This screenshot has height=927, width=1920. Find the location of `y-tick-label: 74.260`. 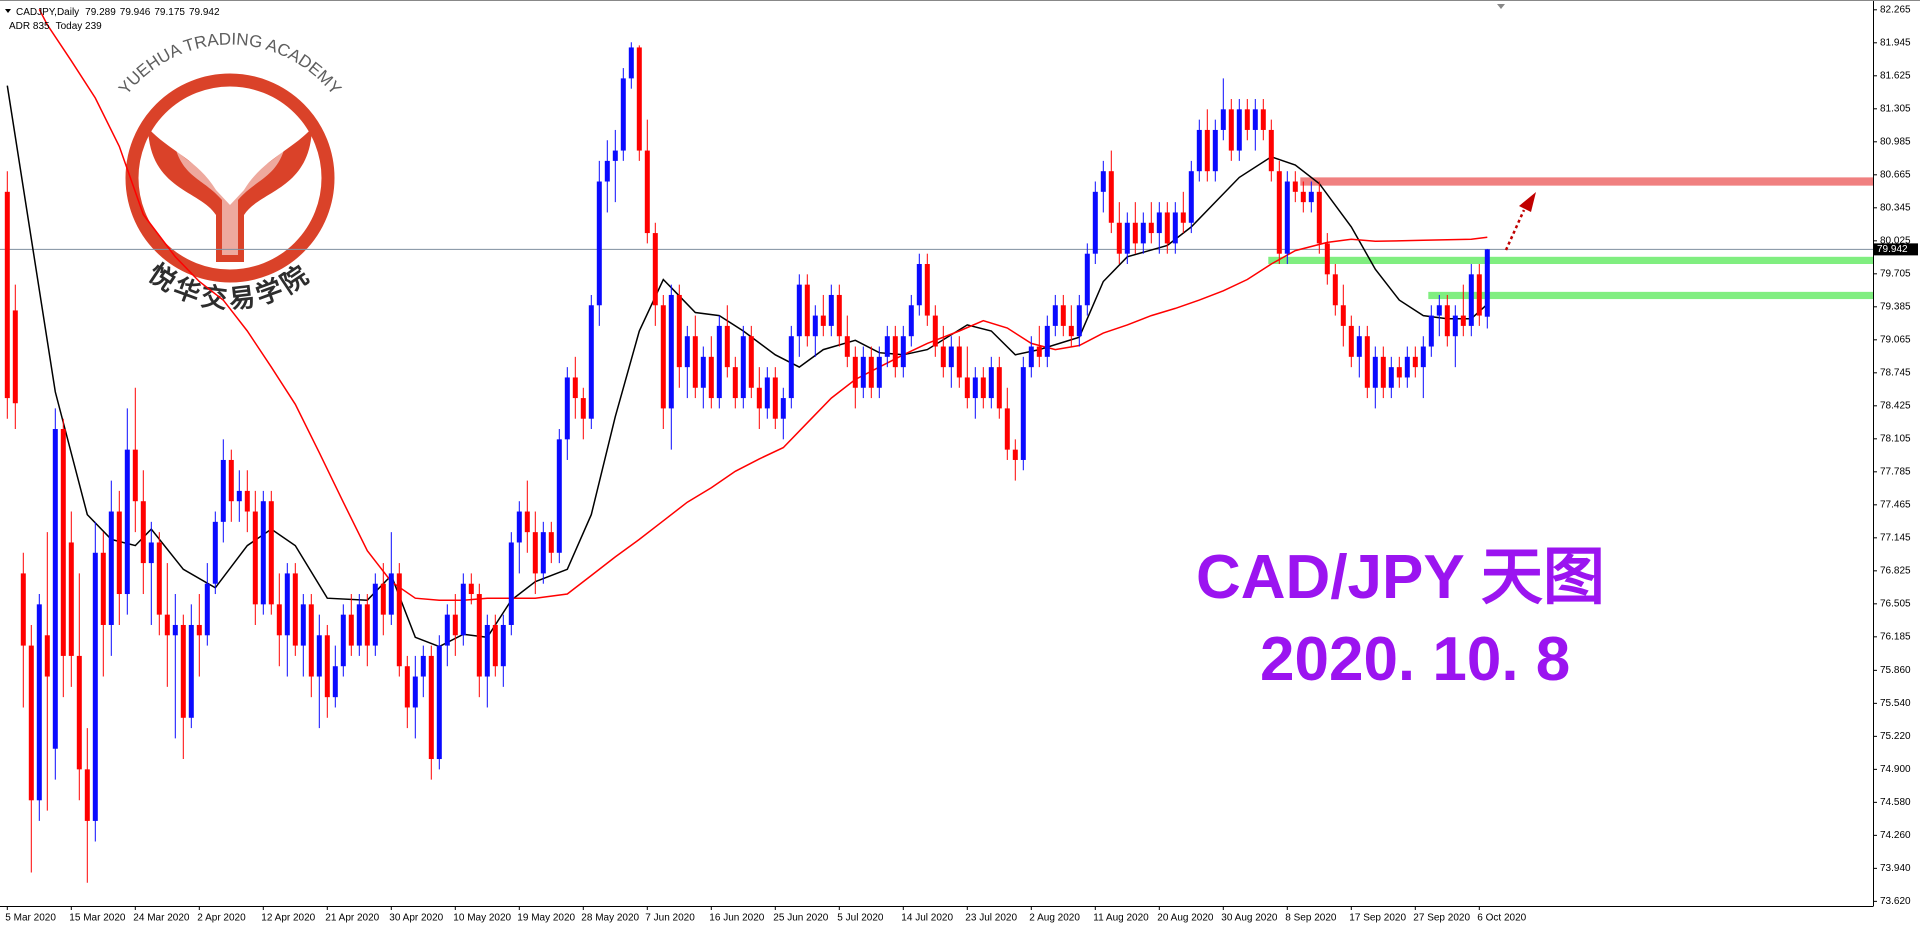

y-tick-label: 74.260 is located at coordinates (1895, 835).